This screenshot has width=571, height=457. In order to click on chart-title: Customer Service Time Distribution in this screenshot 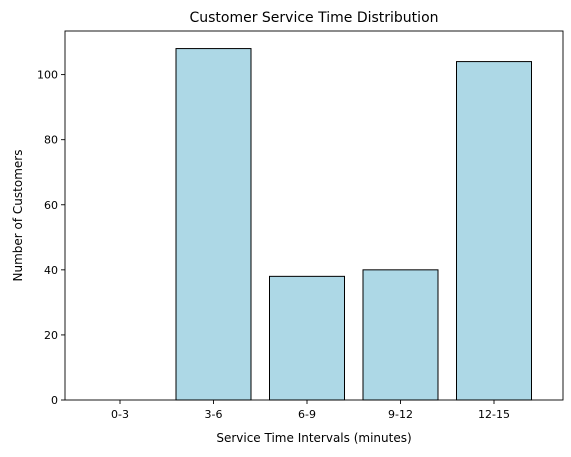, I will do `click(313, 18)`.